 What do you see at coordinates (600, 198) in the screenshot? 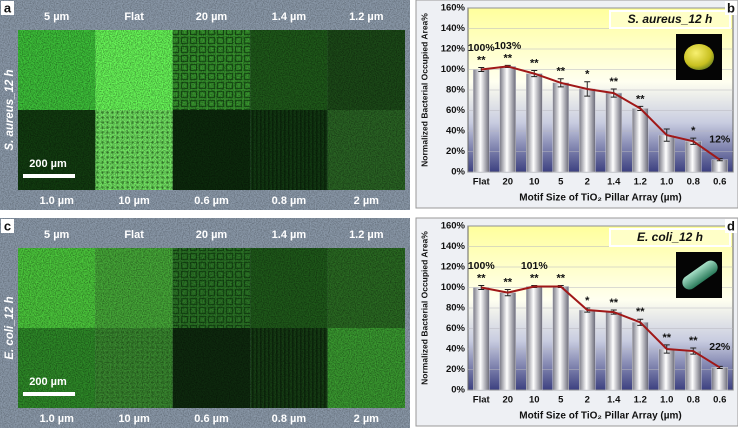
I see `x-axis-label: Motif Size of TiO₂ Pillar Array (µm)` at bounding box center [600, 198].